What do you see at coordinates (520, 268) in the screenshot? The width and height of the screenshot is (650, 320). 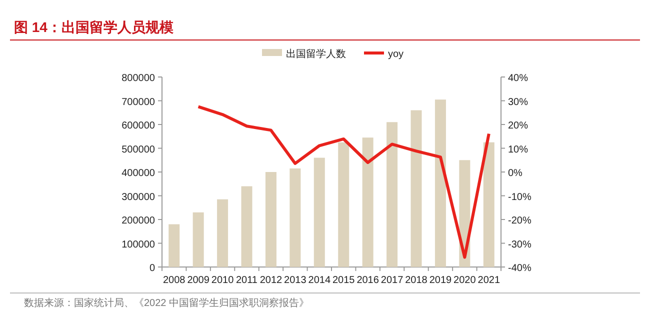 I see `y2-tick-label: -40%` at bounding box center [520, 268].